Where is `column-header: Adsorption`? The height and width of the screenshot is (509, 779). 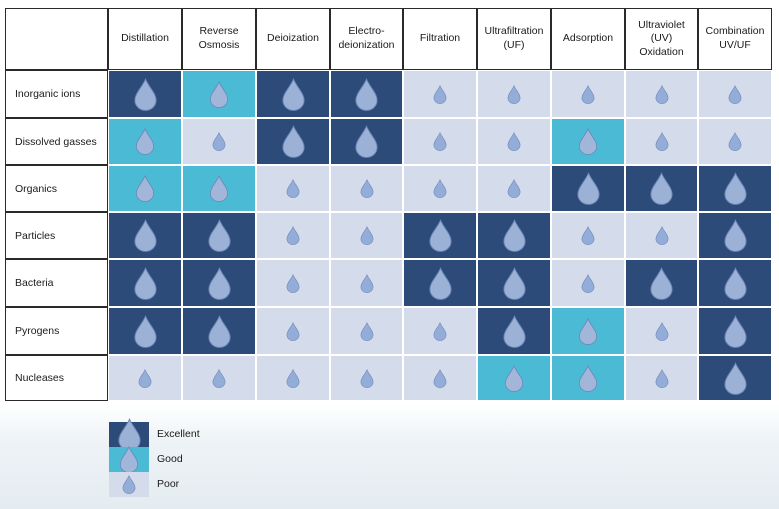 column-header: Adsorption is located at coordinates (588, 39).